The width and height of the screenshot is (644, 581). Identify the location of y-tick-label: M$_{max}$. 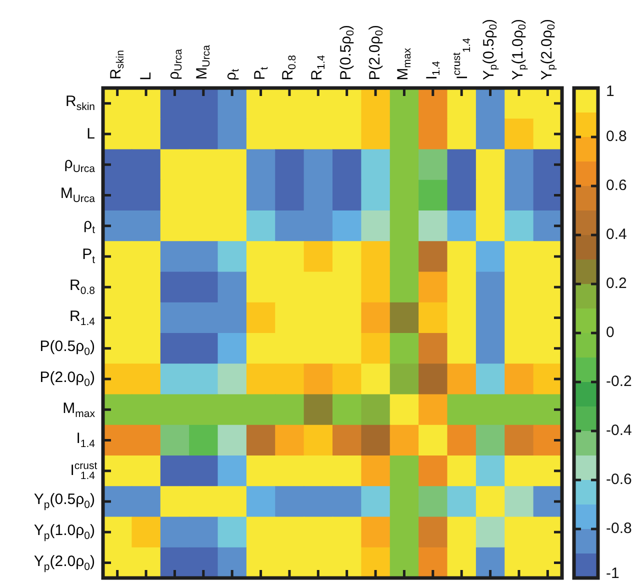
(78, 410).